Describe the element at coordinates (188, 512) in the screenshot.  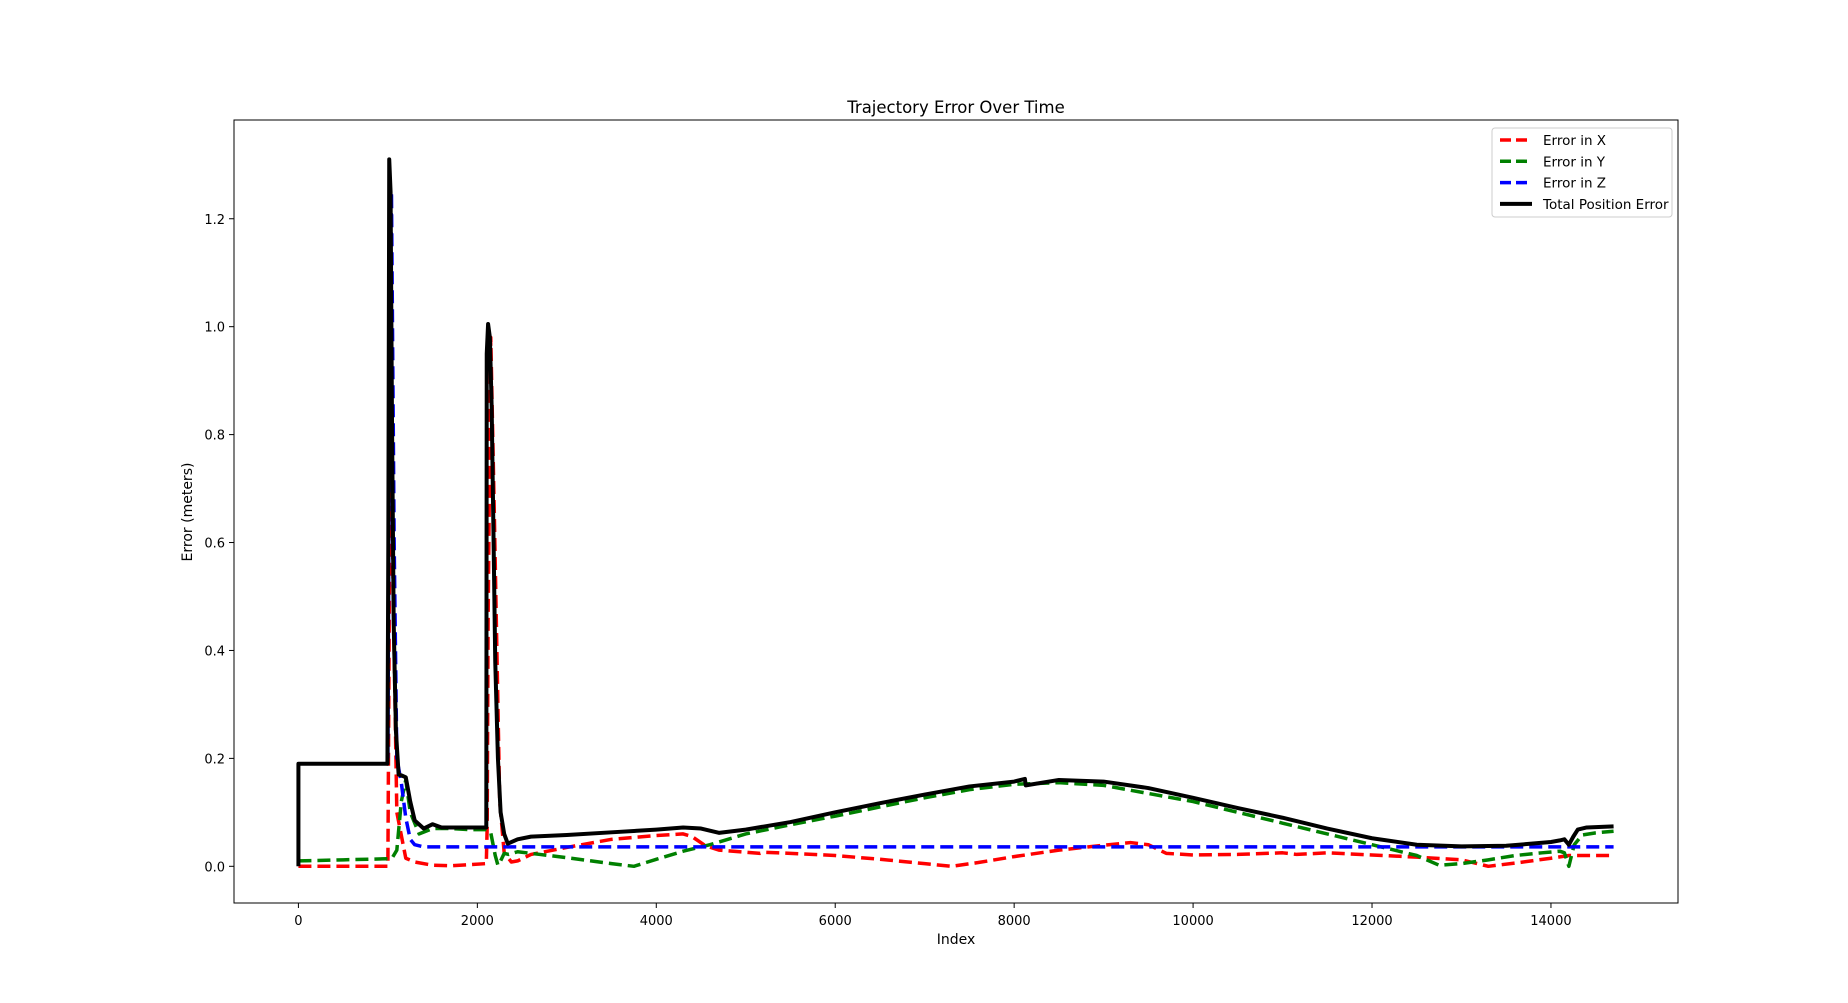
I see `y-axis-label: Error (meters)` at that location.